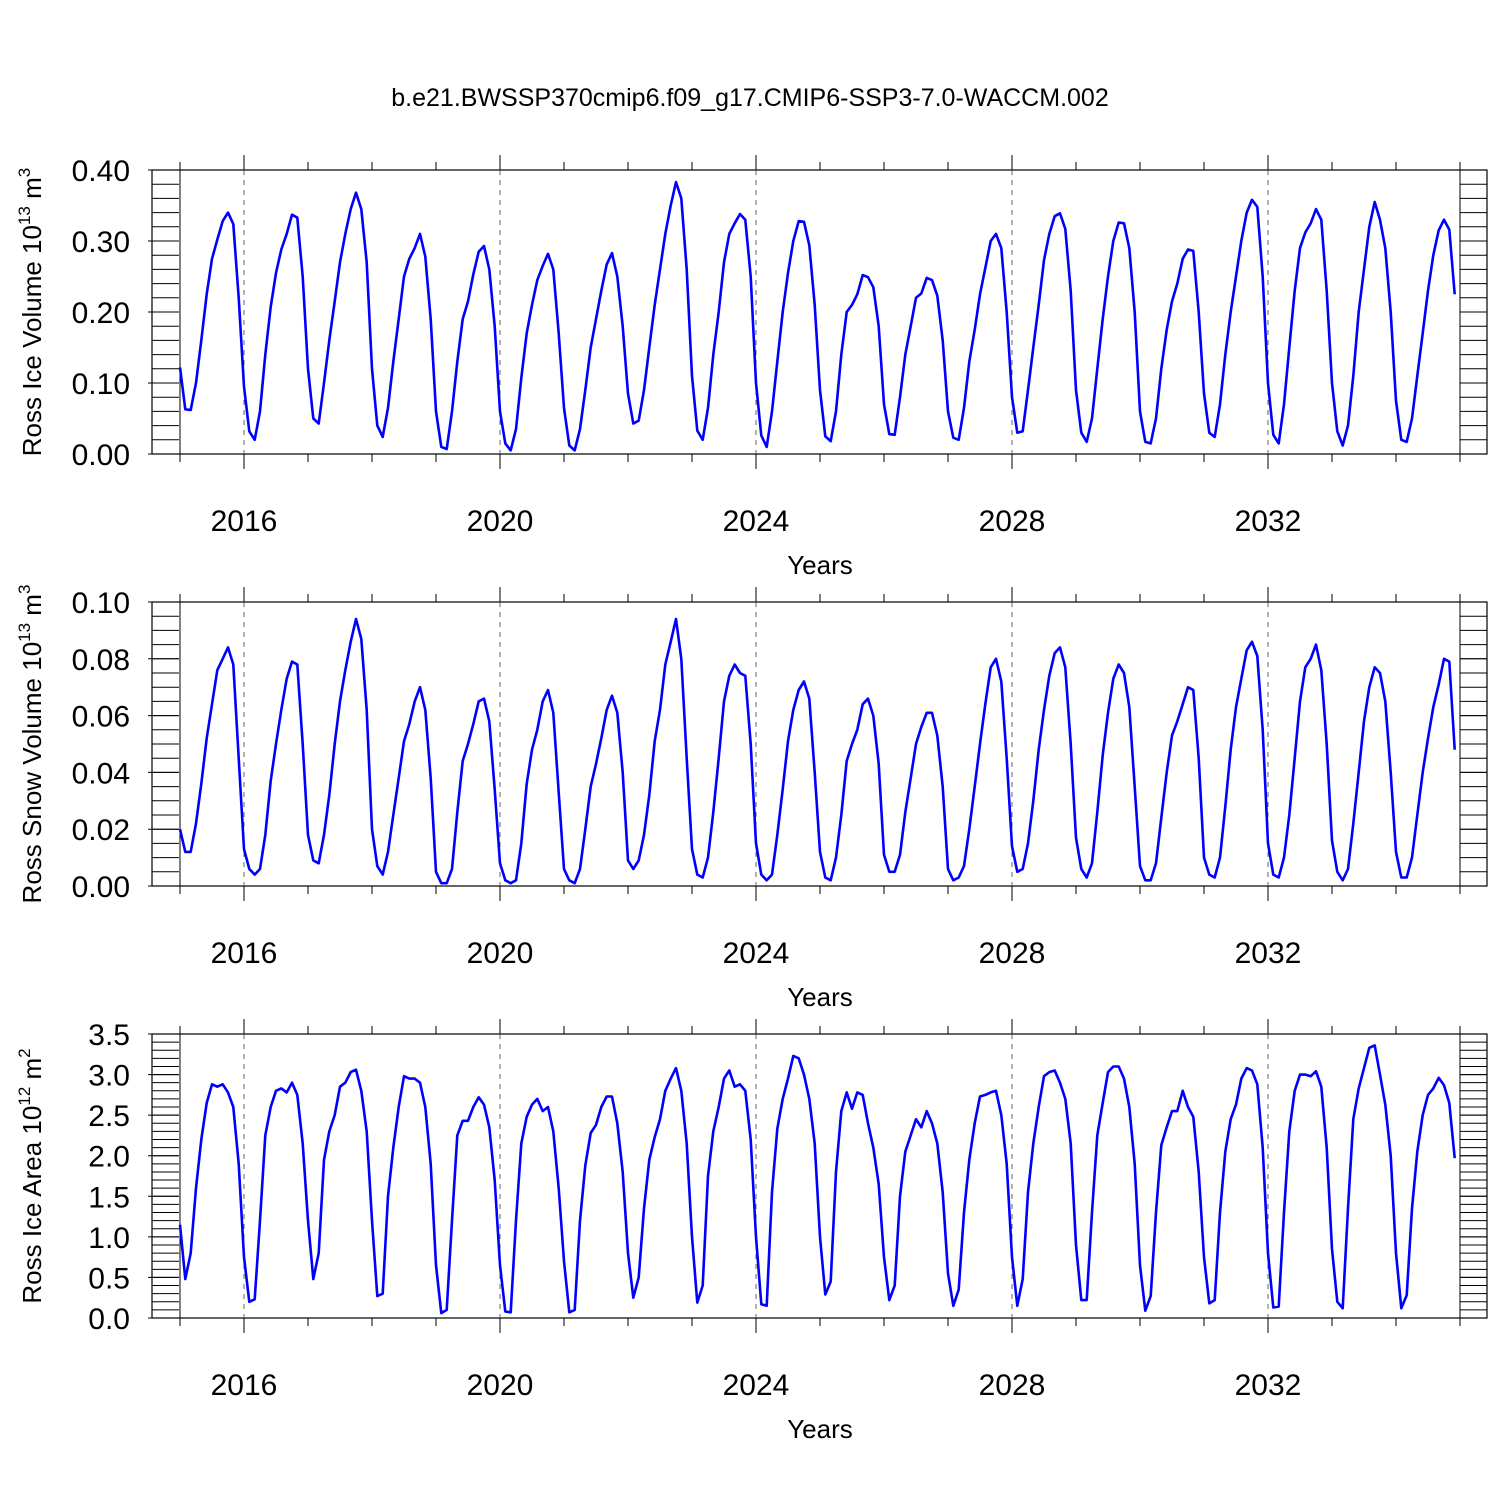 Image resolution: width=1500 pixels, height=1500 pixels. Describe the element at coordinates (32, 1205) in the screenshot. I see `y-axis-label-part: Ross Ice Area 10` at that location.